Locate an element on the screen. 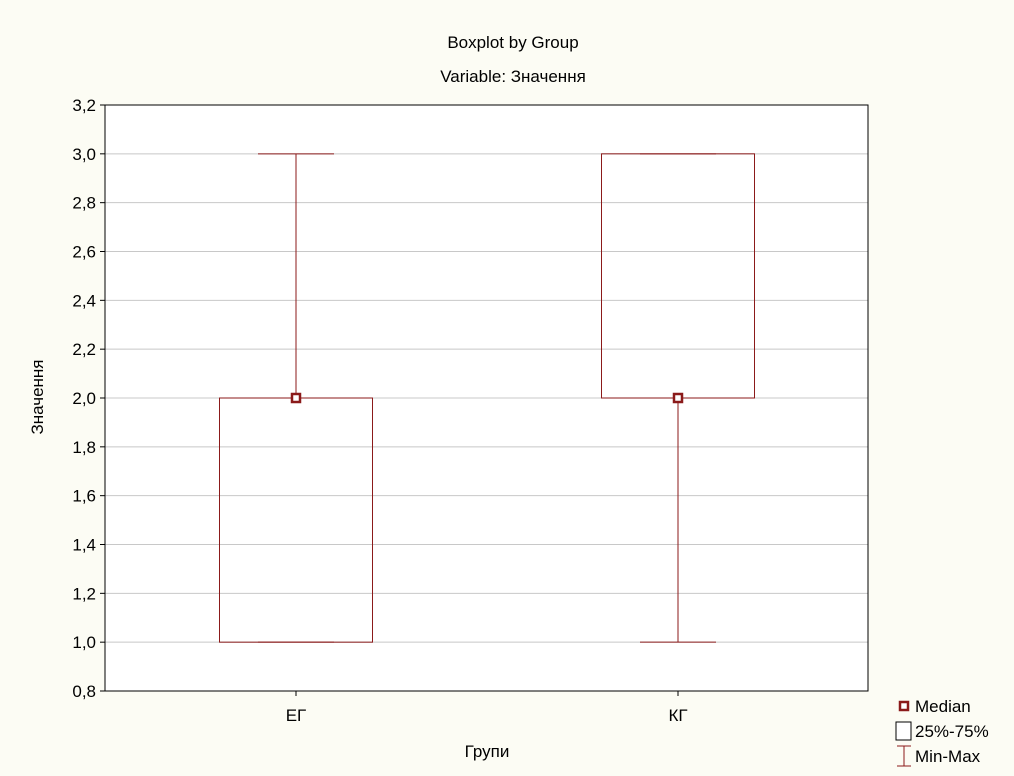  y-tick-label: 2,8 is located at coordinates (84, 203).